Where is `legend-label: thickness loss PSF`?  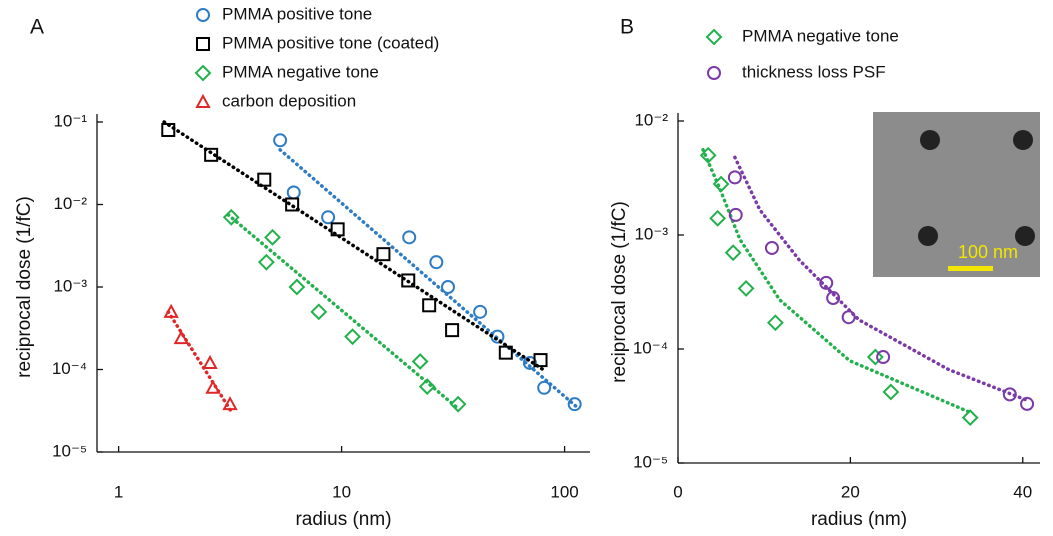
legend-label: thickness loss PSF is located at coordinates (814, 71).